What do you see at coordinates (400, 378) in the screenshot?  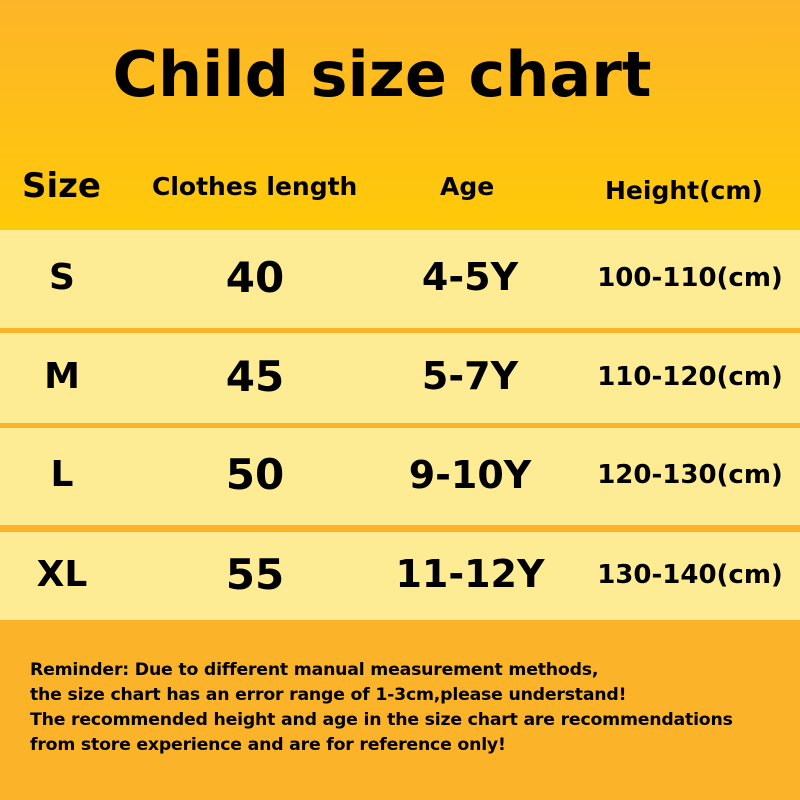 I see `table-row: M 45 5-7Y 110-120(cm)` at bounding box center [400, 378].